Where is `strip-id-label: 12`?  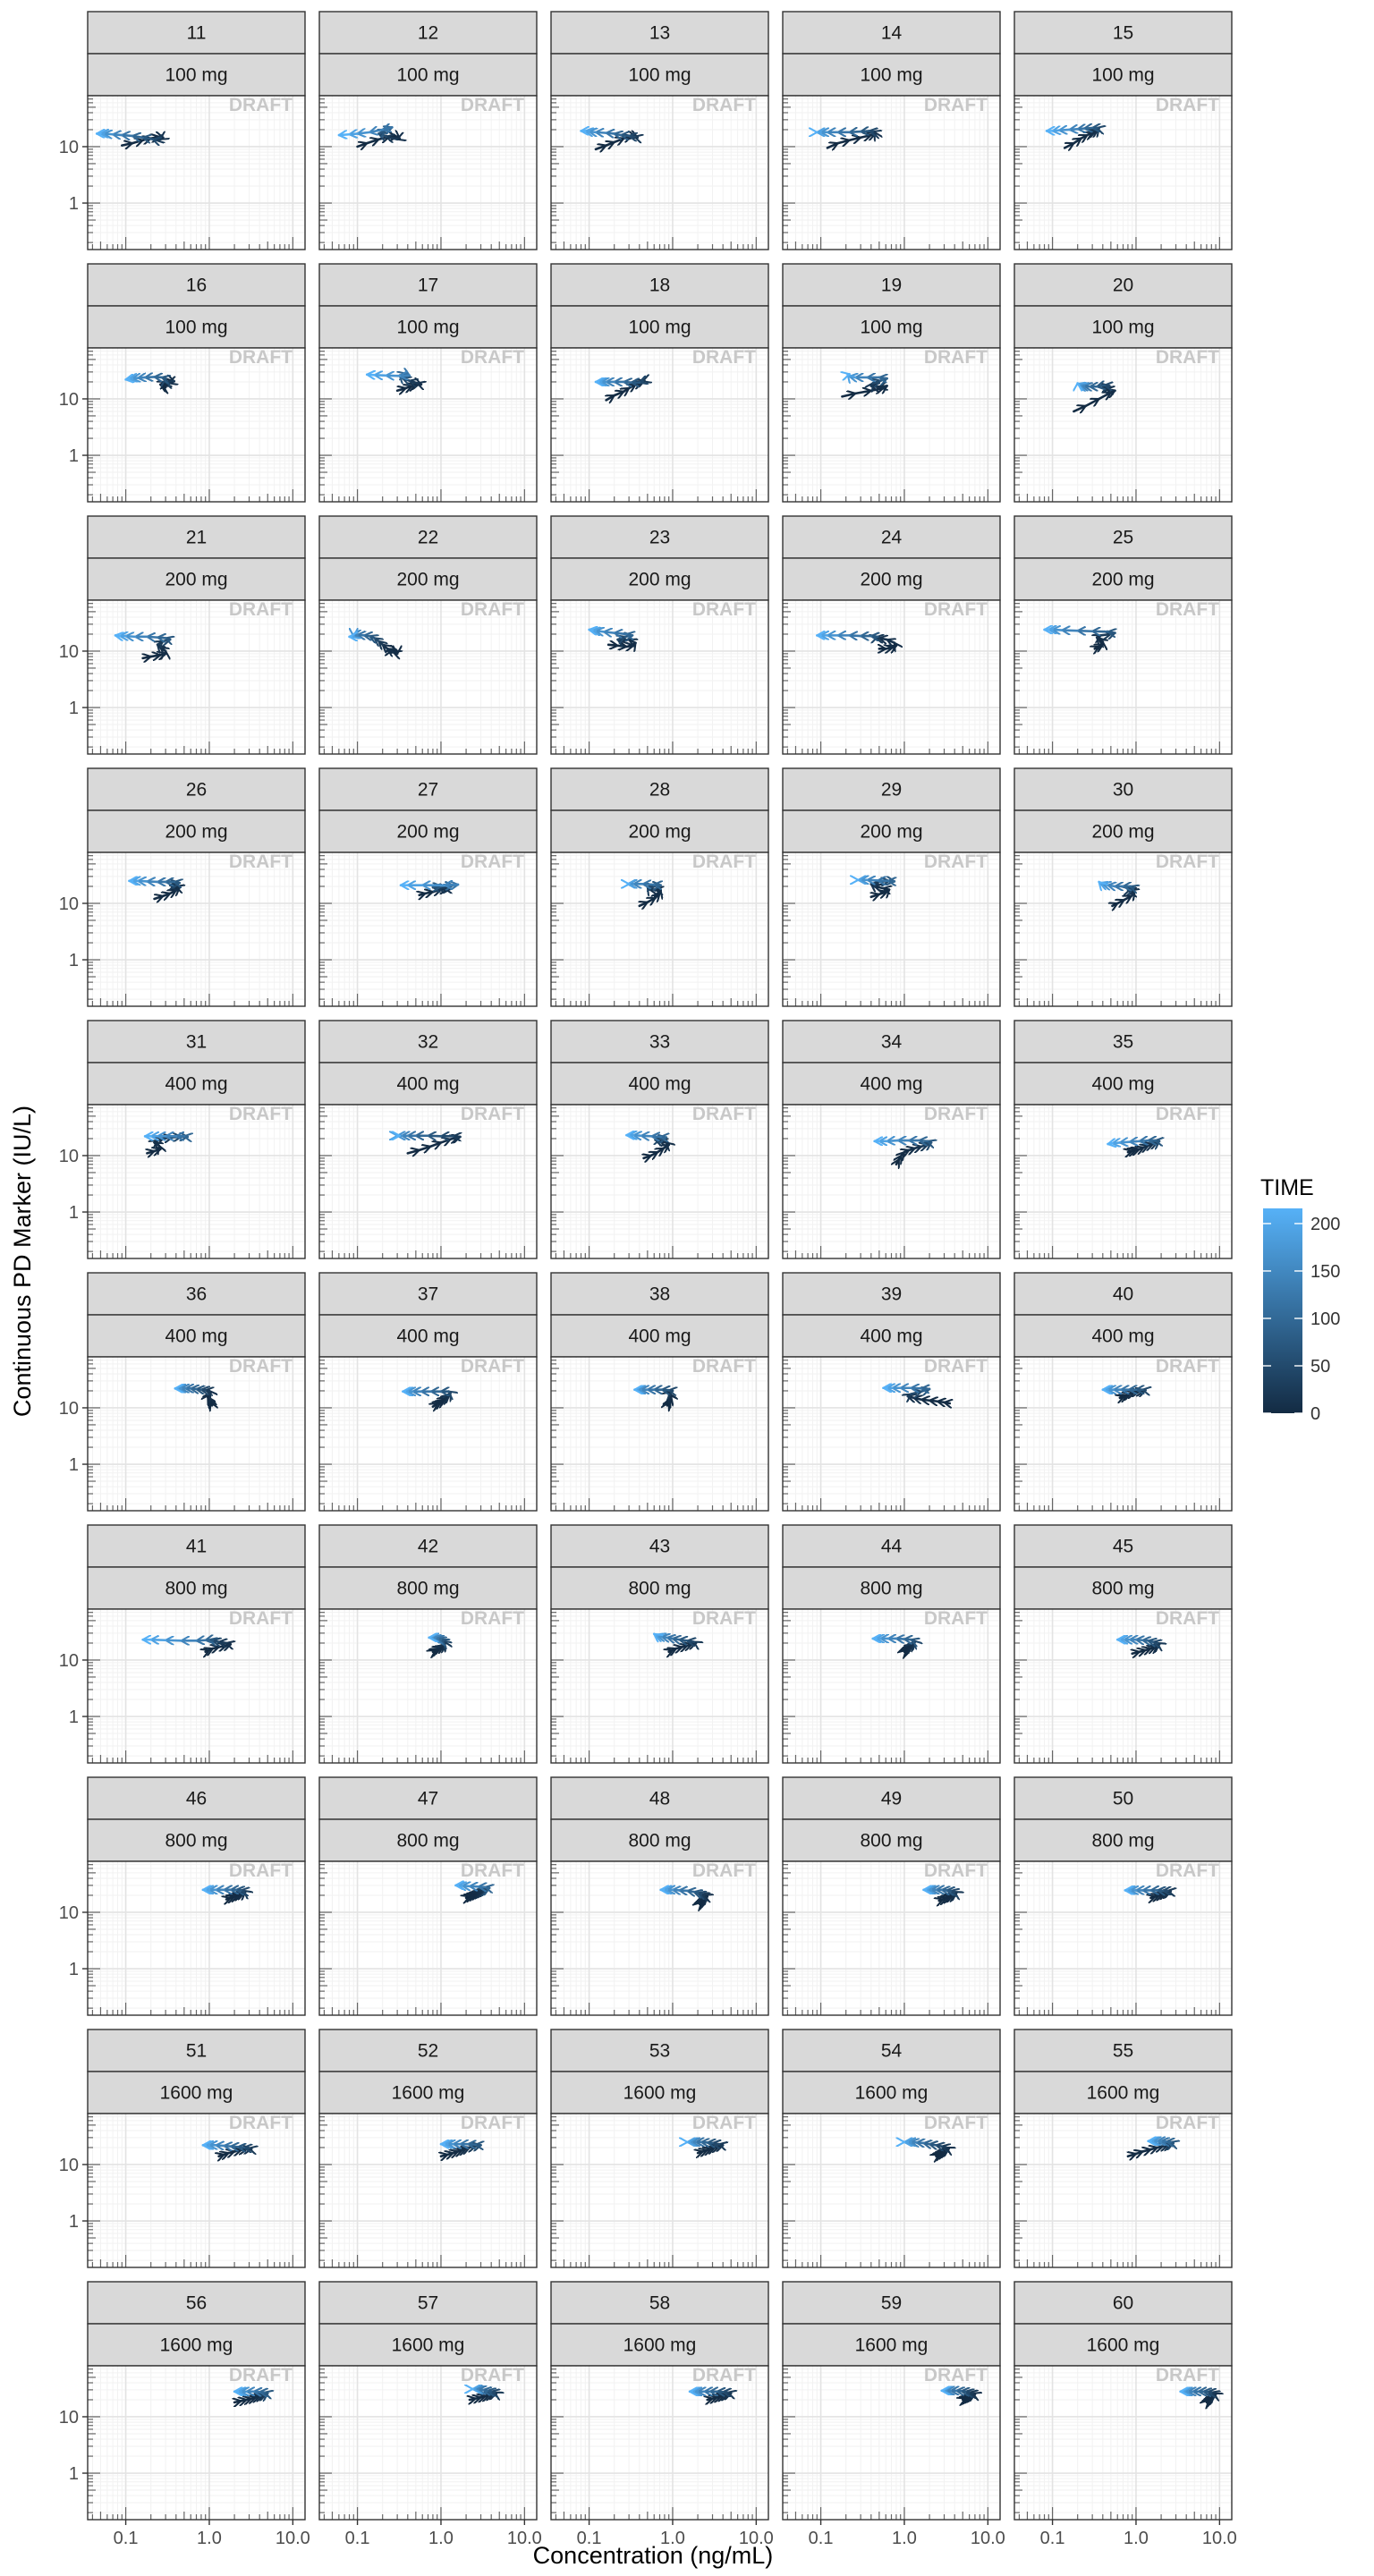 strip-id-label: 12 is located at coordinates (428, 33).